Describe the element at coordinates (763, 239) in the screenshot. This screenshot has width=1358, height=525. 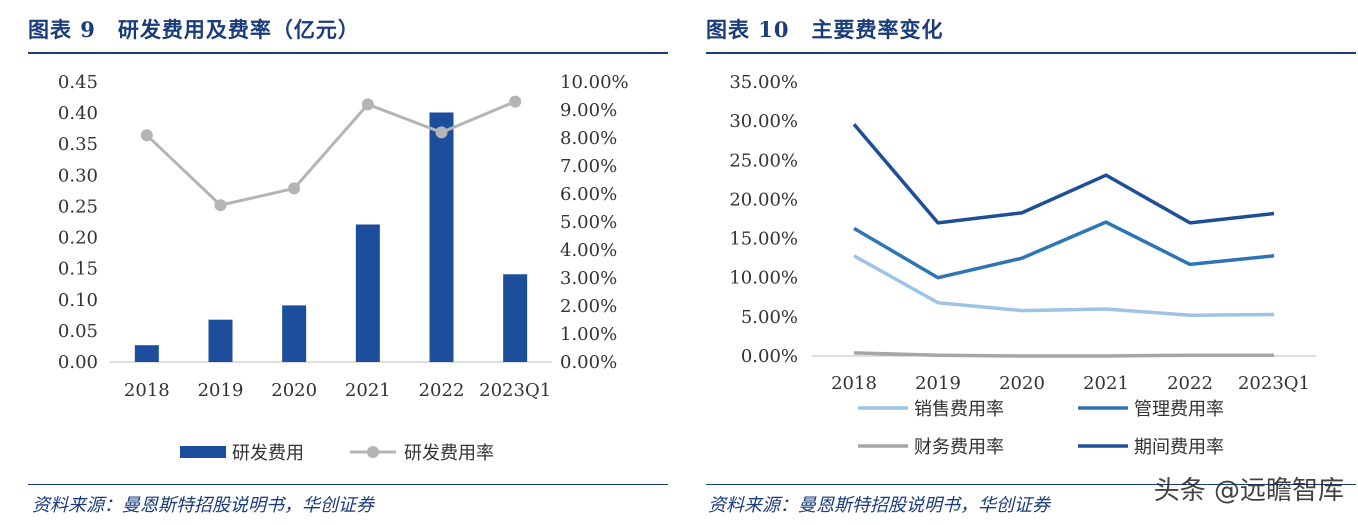
I see `y-tick-label: 15.00%` at that location.